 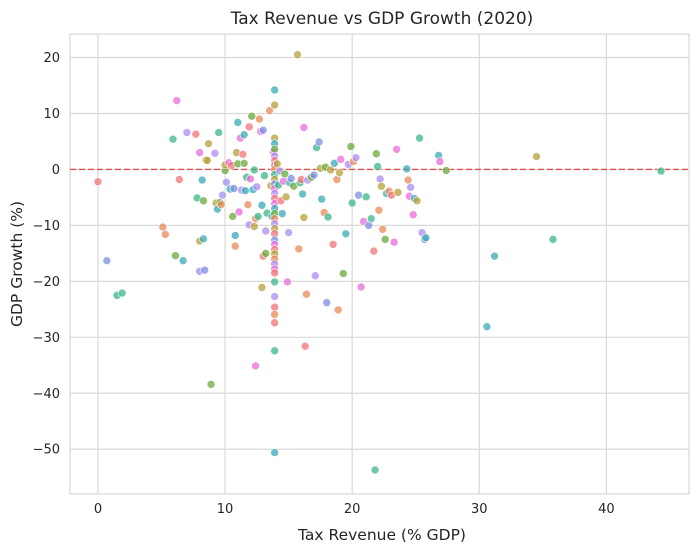 What do you see at coordinates (479, 509) in the screenshot?
I see `x-tick-label: 30` at bounding box center [479, 509].